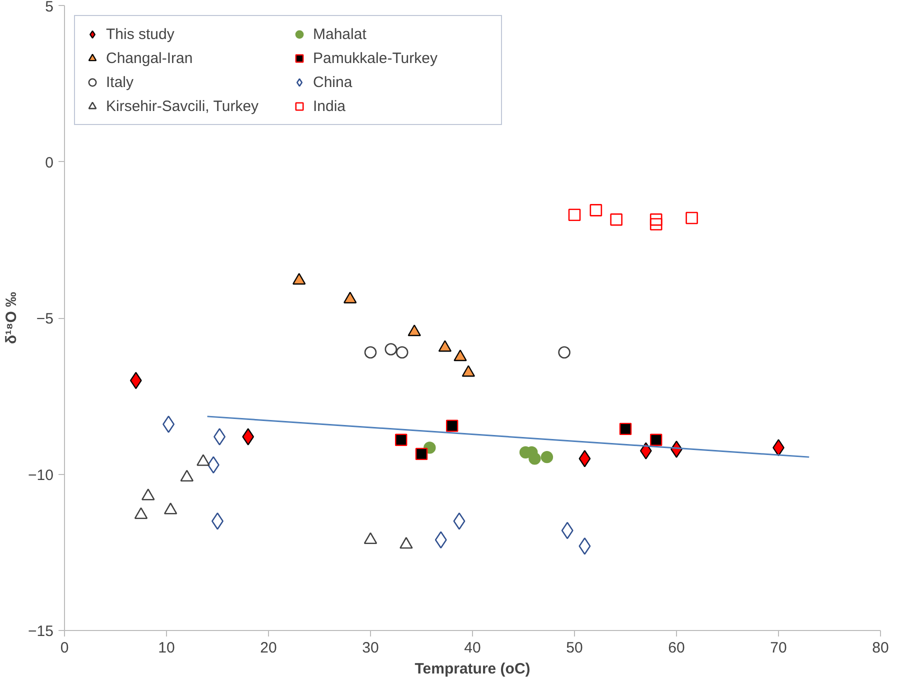 The height and width of the screenshot is (691, 916). What do you see at coordinates (778, 648) in the screenshot?
I see `x-tick-label: 70` at bounding box center [778, 648].